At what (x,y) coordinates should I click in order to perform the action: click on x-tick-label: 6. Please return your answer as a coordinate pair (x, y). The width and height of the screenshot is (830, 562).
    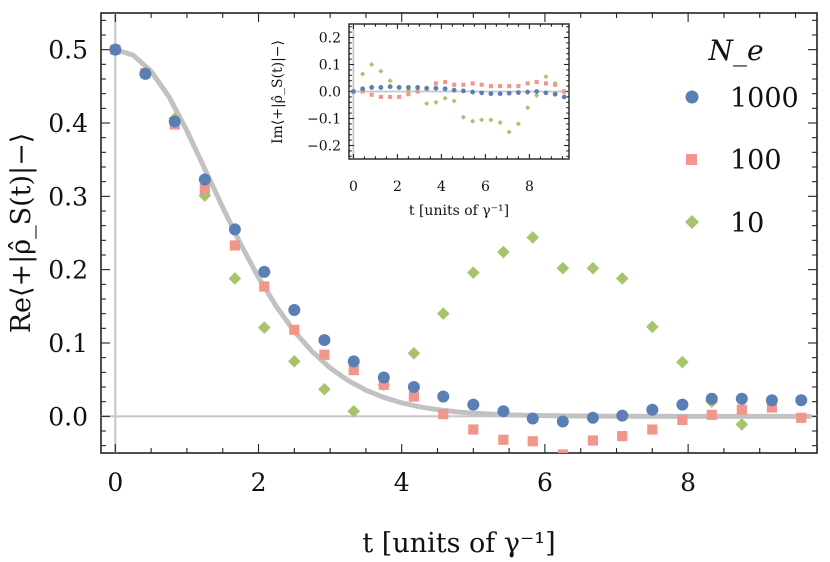
    Looking at the image, I should click on (485, 187).